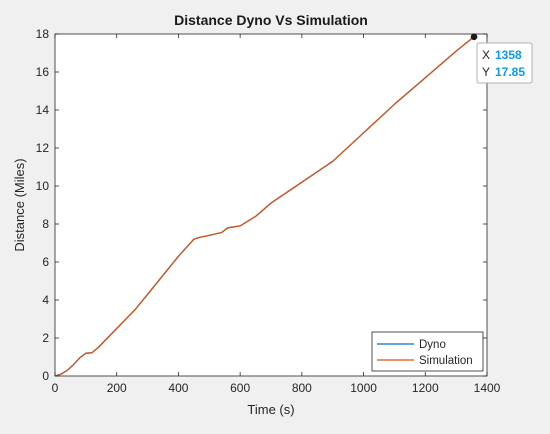  What do you see at coordinates (486, 55) in the screenshot?
I see `datatip-x-label: X` at bounding box center [486, 55].